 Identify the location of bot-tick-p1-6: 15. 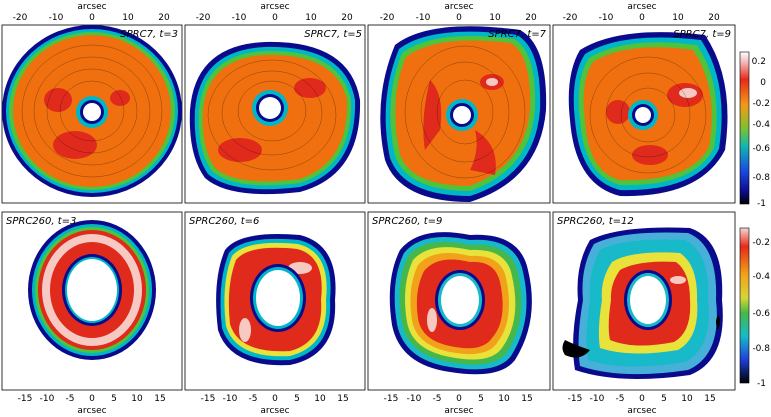
(159, 399).